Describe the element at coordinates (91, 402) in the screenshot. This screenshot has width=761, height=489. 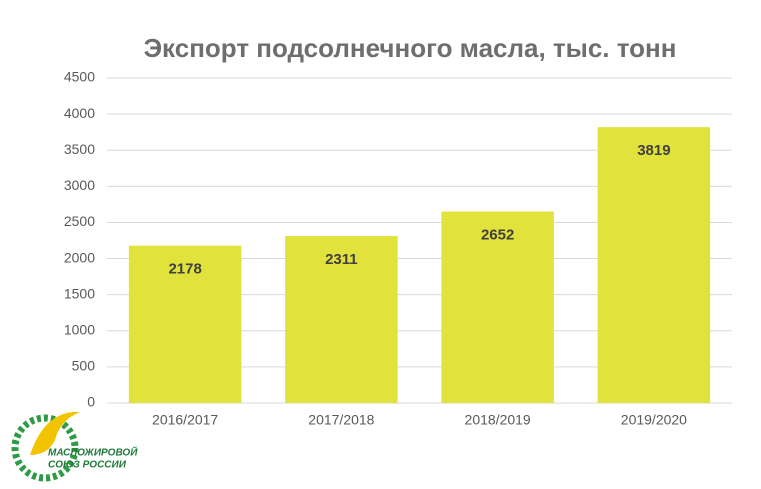
I see `y-tick-label: 0` at that location.